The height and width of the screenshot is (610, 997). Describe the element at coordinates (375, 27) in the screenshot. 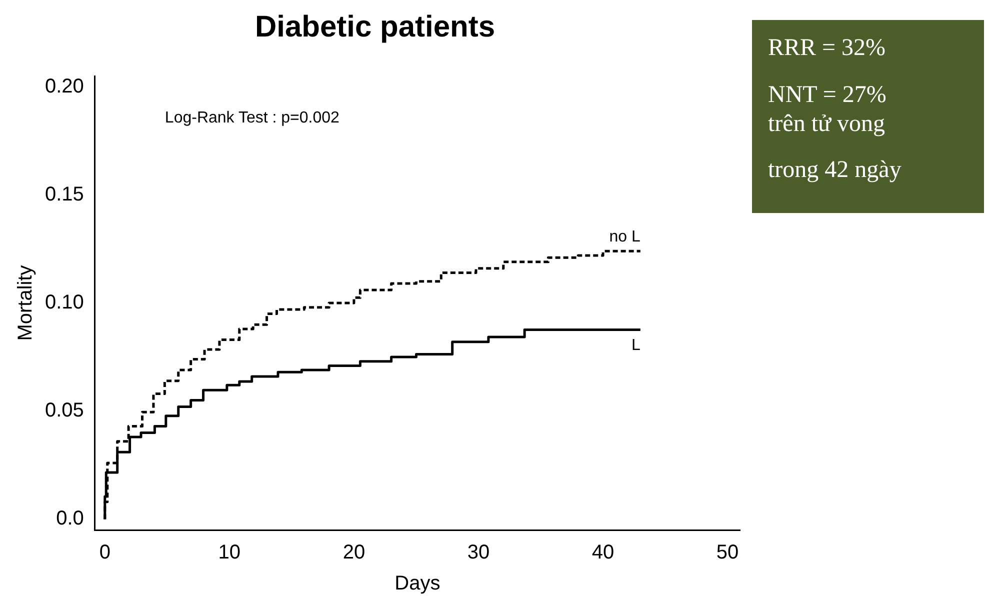

I see `chart-title: Diabetic patients` at that location.